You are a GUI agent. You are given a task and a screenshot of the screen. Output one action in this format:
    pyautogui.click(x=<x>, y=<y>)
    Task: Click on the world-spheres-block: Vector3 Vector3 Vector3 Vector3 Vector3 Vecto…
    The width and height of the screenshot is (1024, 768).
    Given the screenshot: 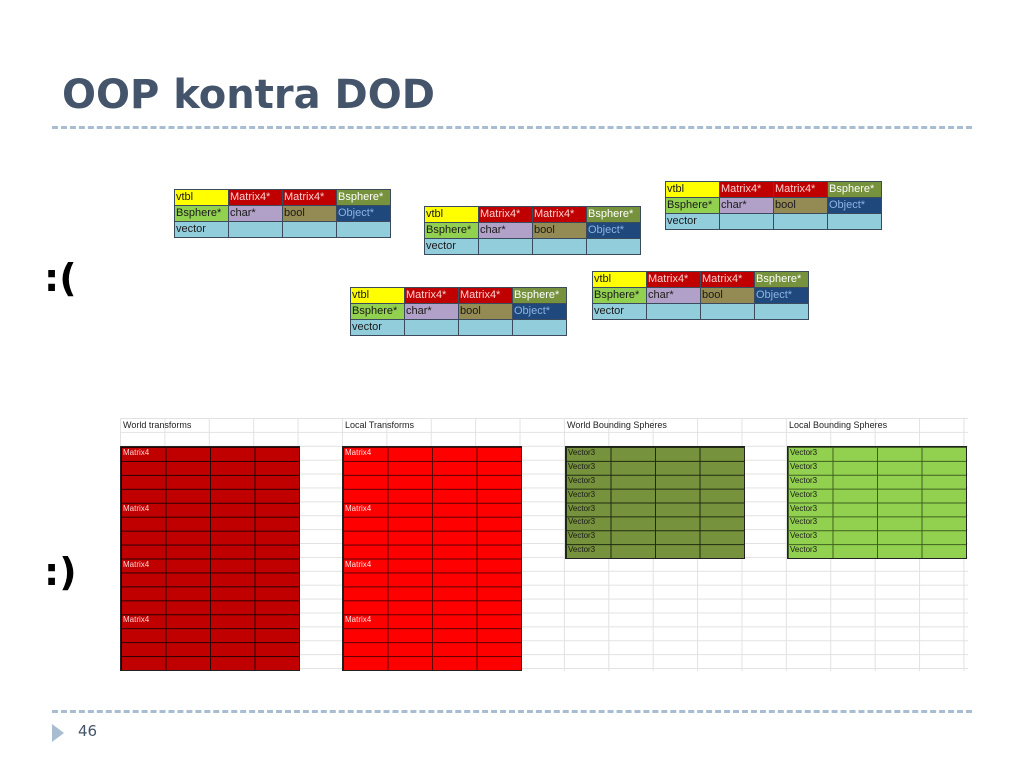 What is the action you would take?
    pyautogui.click(x=655, y=502)
    